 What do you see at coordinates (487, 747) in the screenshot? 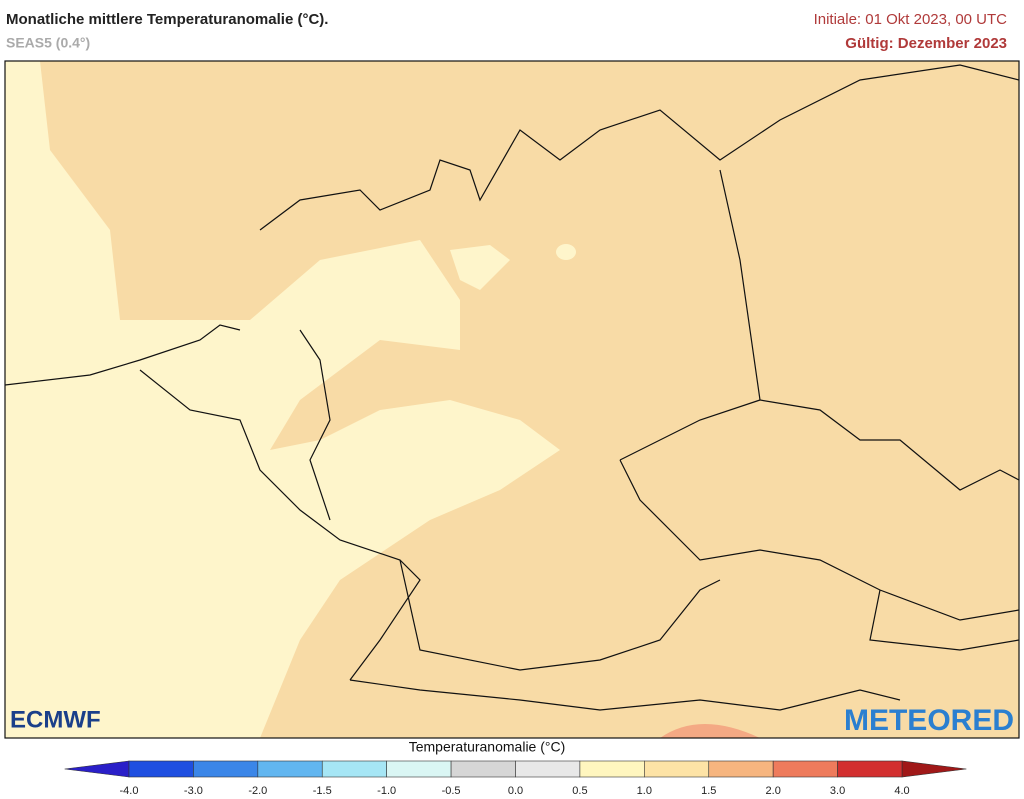
I see `legend-title: Temperaturanomalie (°C)` at bounding box center [487, 747].